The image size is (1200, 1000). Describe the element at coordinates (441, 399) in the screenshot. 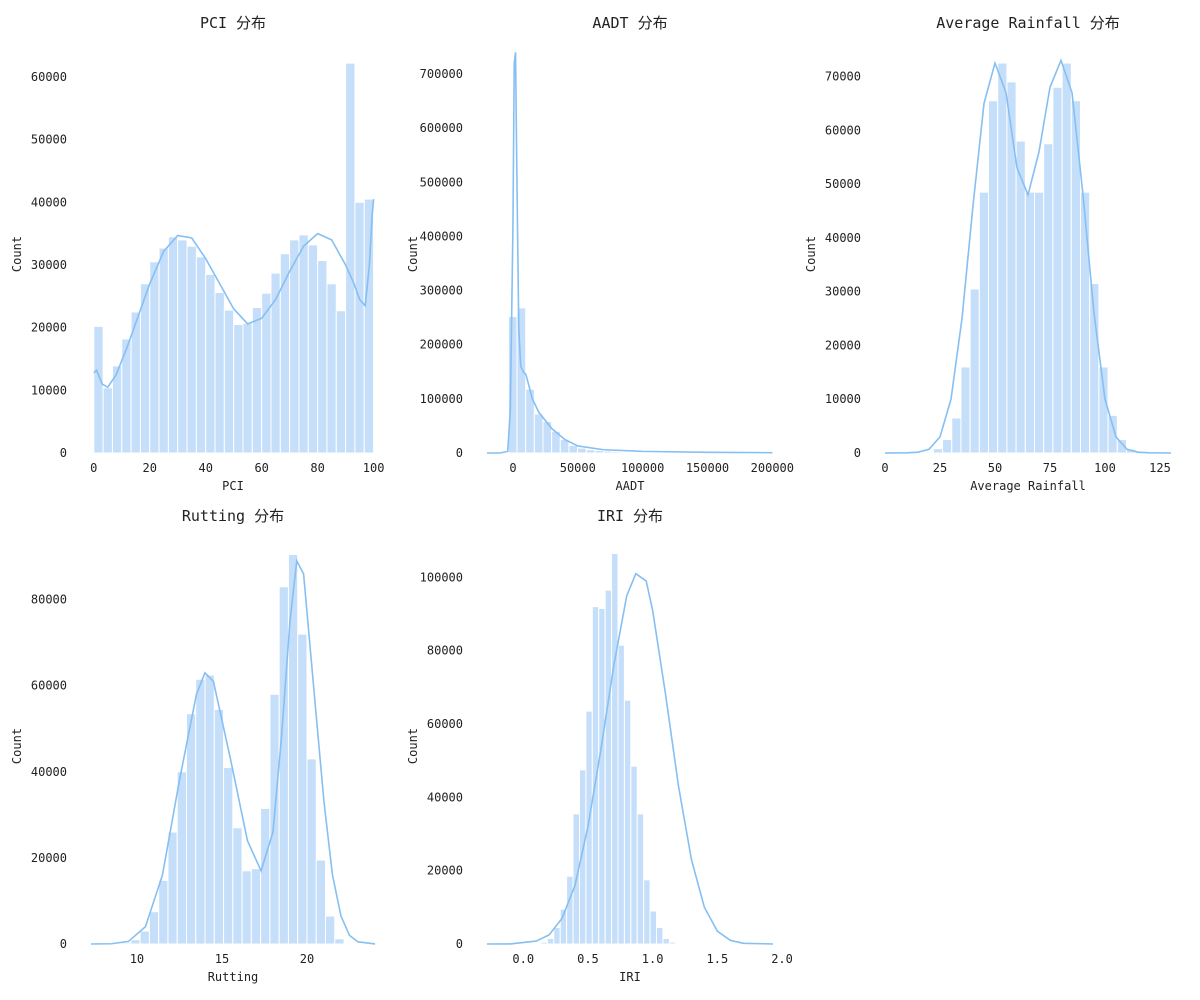

I see `aadt-ytick-label: 100000` at that location.